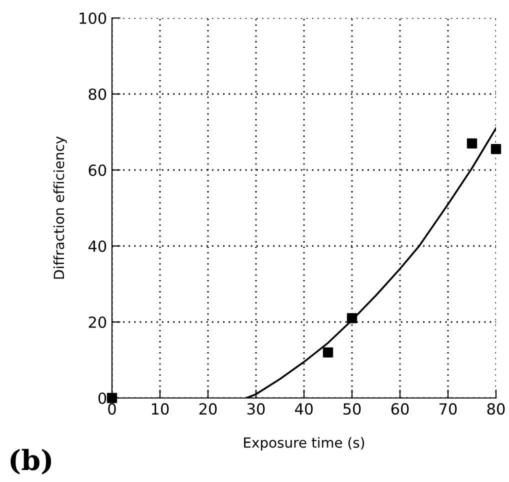  I want to click on y-tick-label: 40, so click(97, 246).